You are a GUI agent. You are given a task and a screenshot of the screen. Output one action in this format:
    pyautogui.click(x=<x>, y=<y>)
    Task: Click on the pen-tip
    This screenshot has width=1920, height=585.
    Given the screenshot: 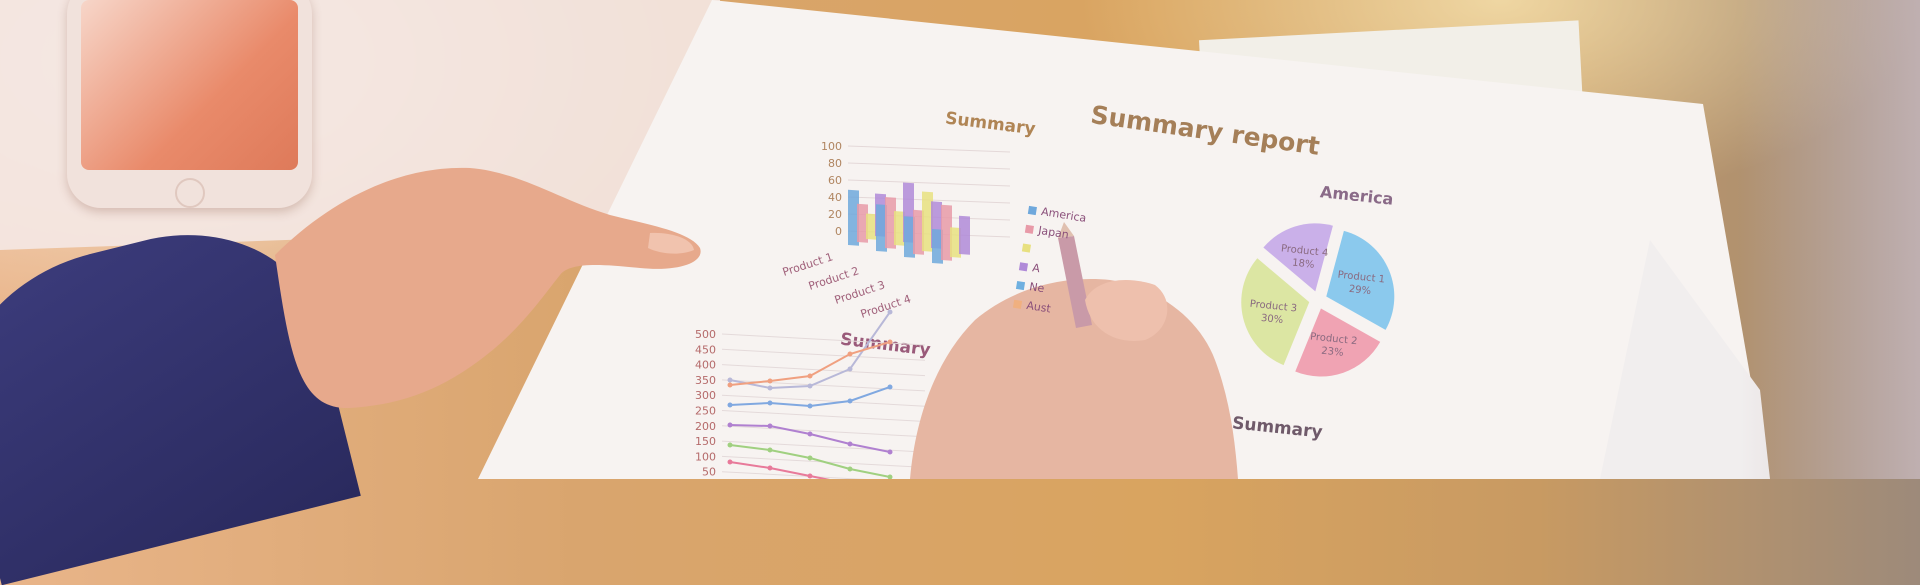 What is the action you would take?
    pyautogui.click(x=1066, y=230)
    